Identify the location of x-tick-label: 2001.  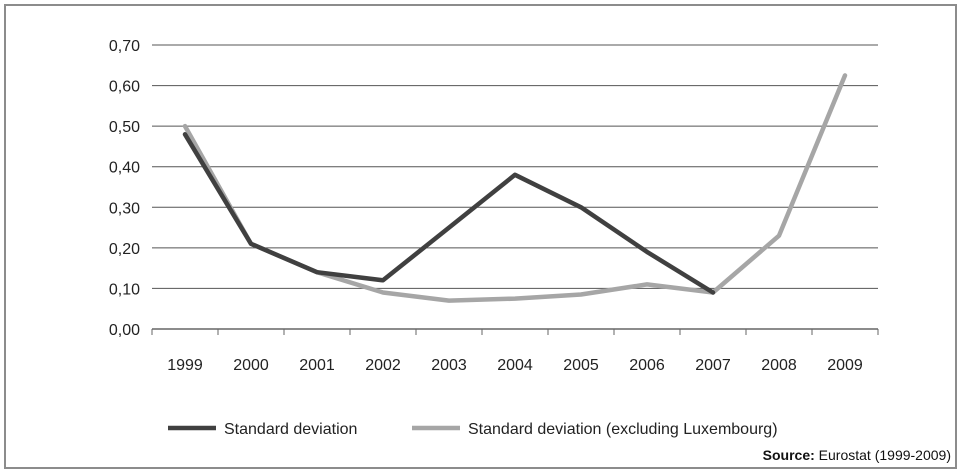
(317, 365).